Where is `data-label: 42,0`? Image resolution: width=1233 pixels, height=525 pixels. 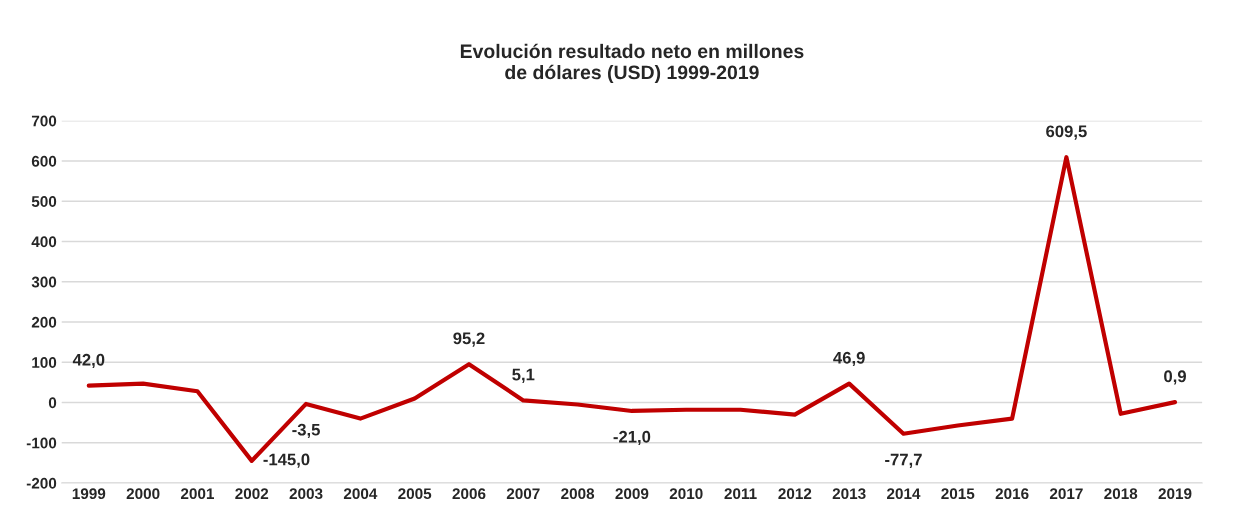
data-label: 42,0 is located at coordinates (88, 361).